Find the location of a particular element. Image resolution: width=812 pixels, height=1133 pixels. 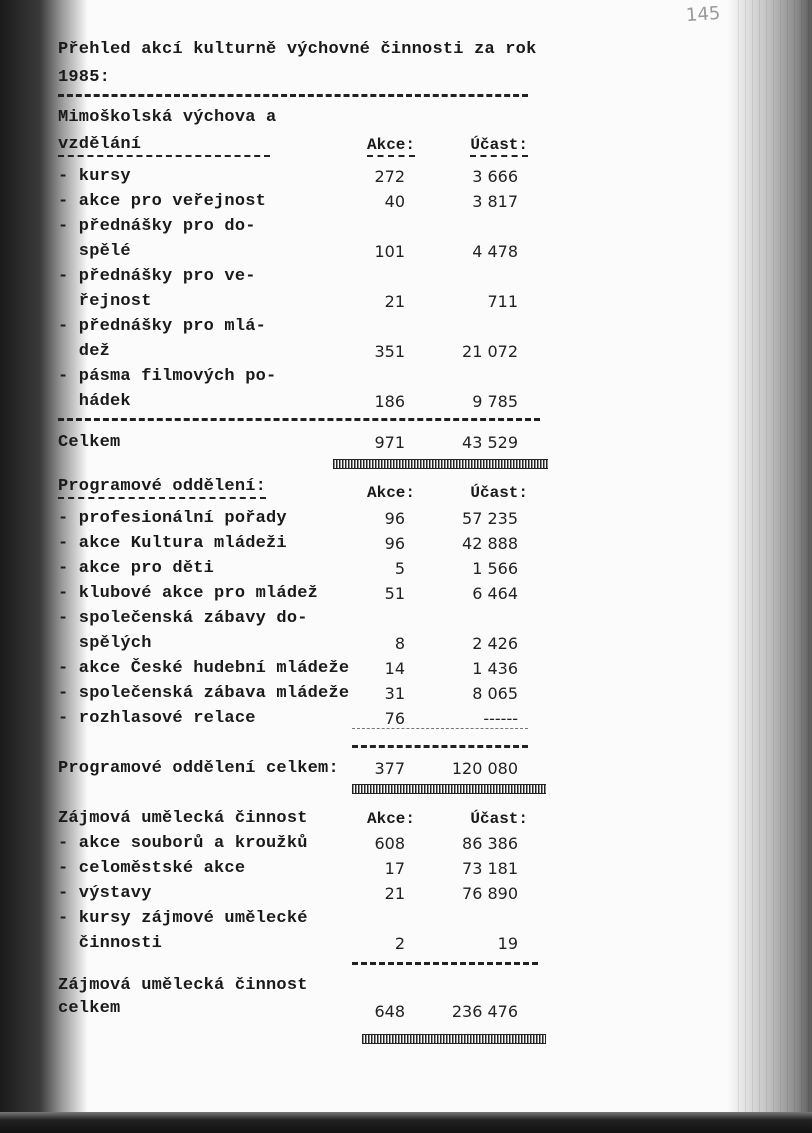

section-total-akce: 648 is located at coordinates (389, 1011).